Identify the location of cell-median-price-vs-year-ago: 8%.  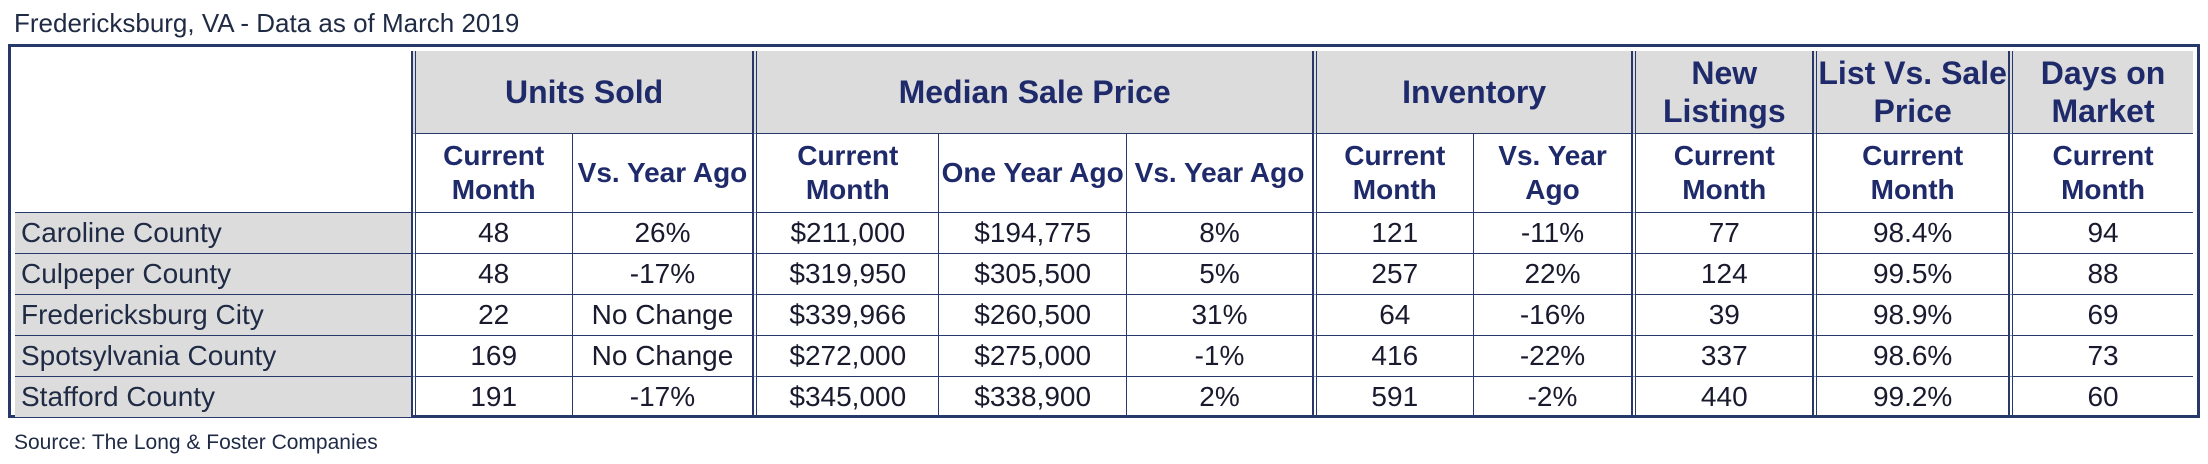
(1220, 233).